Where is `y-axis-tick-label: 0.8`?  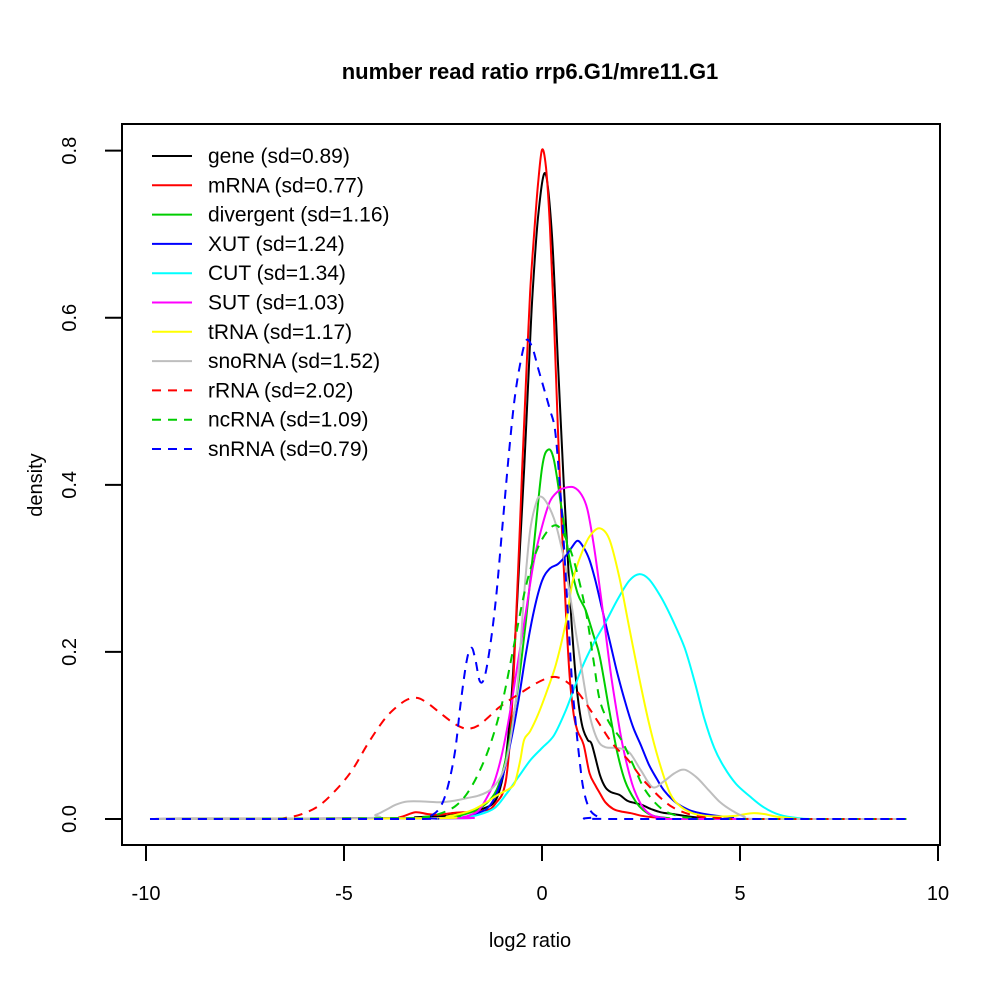 y-axis-tick-label: 0.8 is located at coordinates (70, 151).